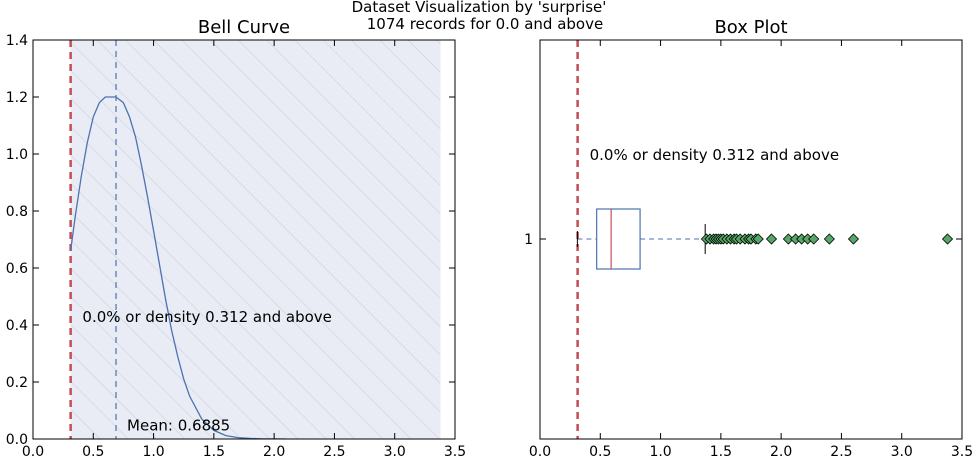 Image resolution: width=975 pixels, height=460 pixels. I want to click on y-tick-label: 0.2, so click(17, 383).